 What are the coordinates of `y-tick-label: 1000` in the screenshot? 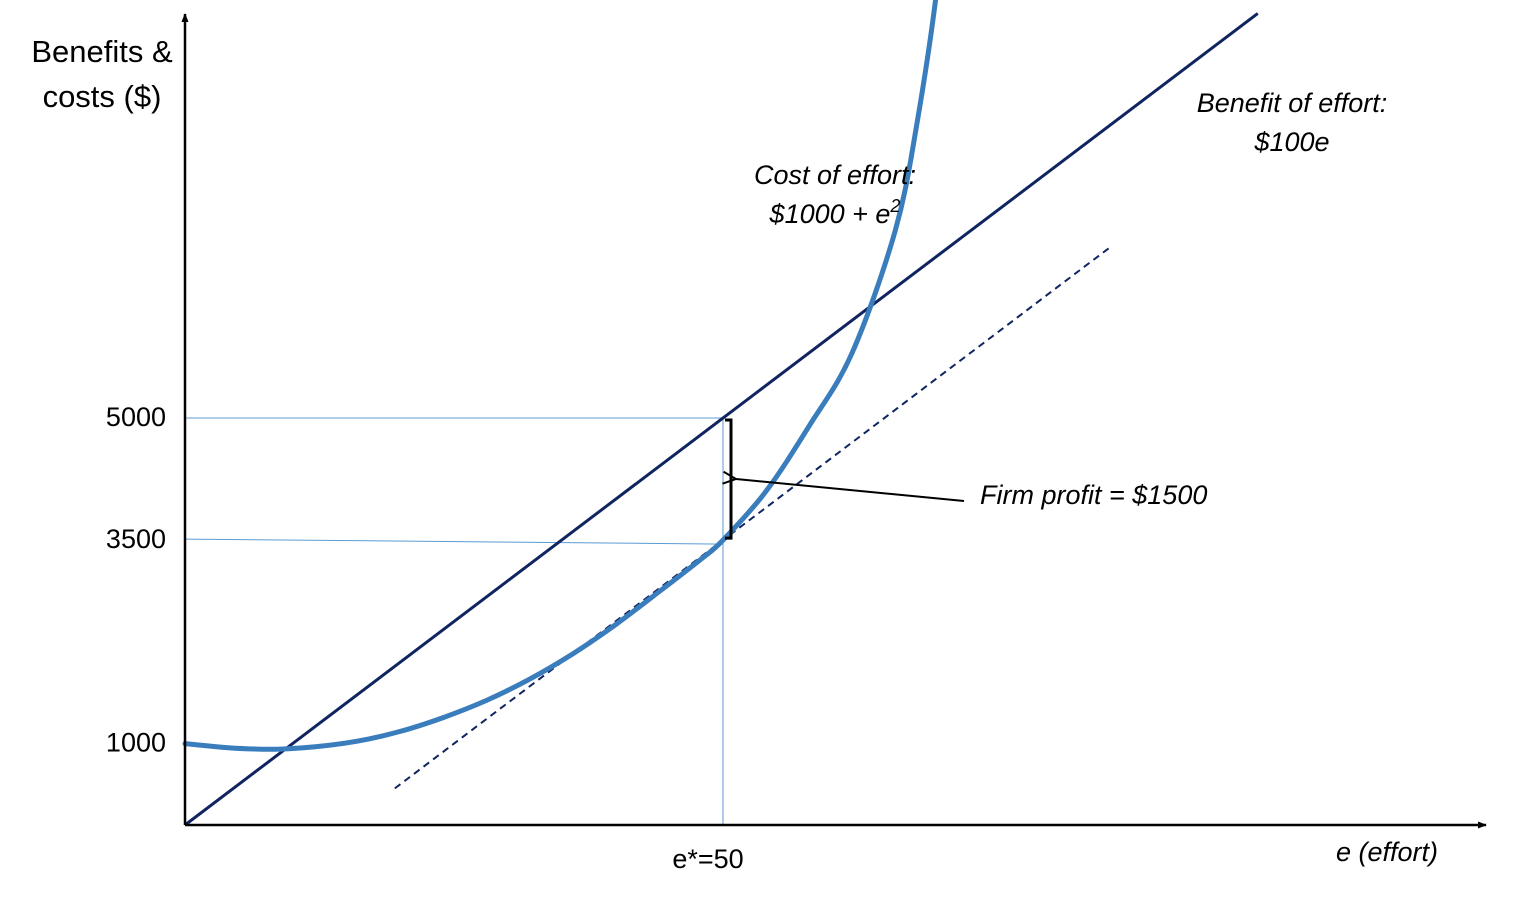 It's located at (136, 743).